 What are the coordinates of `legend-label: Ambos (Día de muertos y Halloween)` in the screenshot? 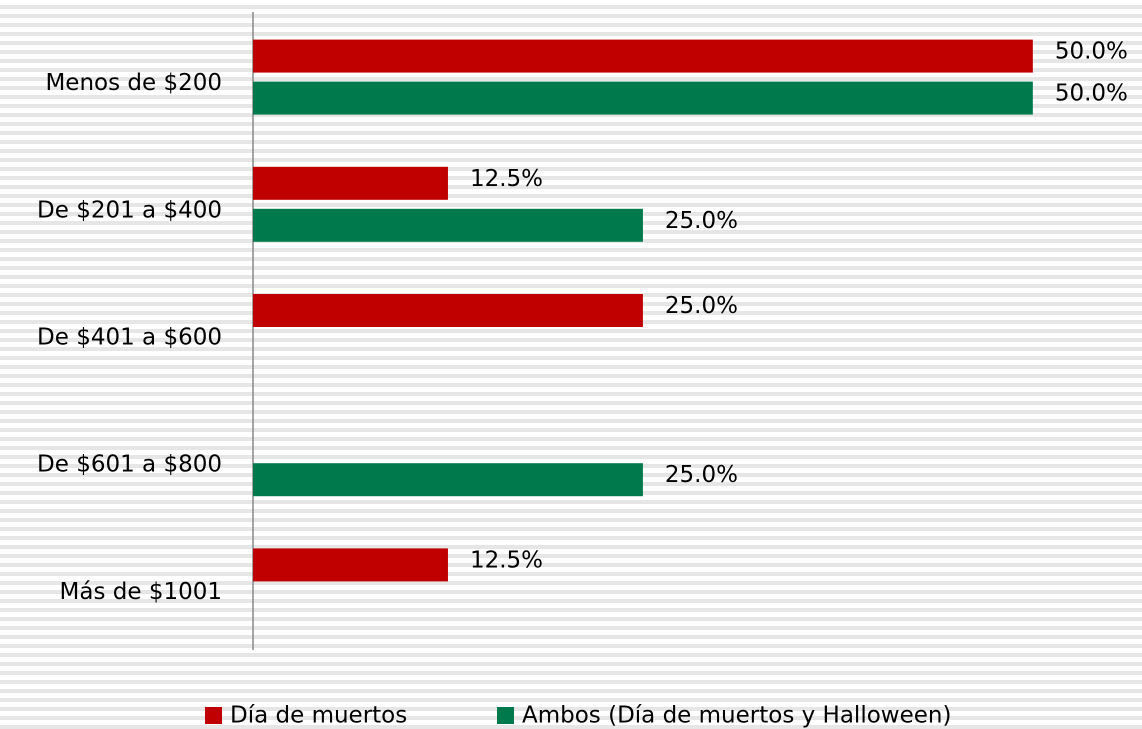 It's located at (736, 716).